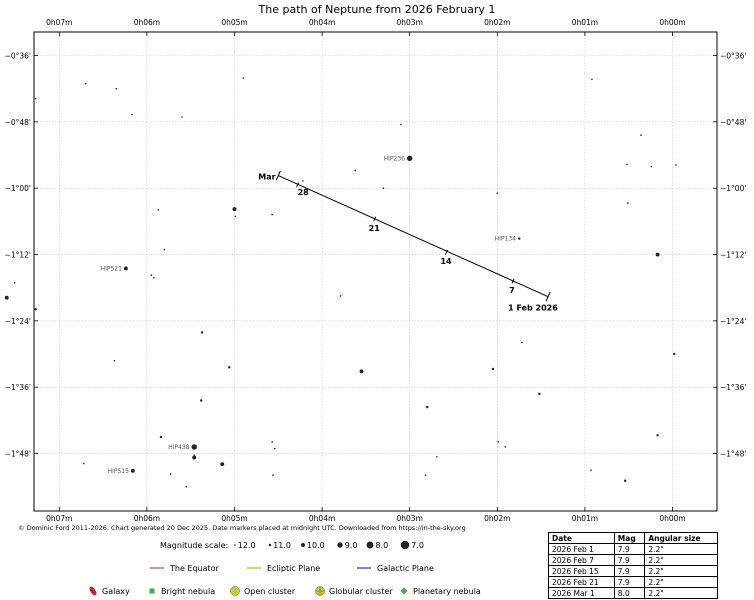 The height and width of the screenshot is (600, 754). What do you see at coordinates (59, 22) in the screenshot?
I see `x-tick-label-top: 0h07m` at bounding box center [59, 22].